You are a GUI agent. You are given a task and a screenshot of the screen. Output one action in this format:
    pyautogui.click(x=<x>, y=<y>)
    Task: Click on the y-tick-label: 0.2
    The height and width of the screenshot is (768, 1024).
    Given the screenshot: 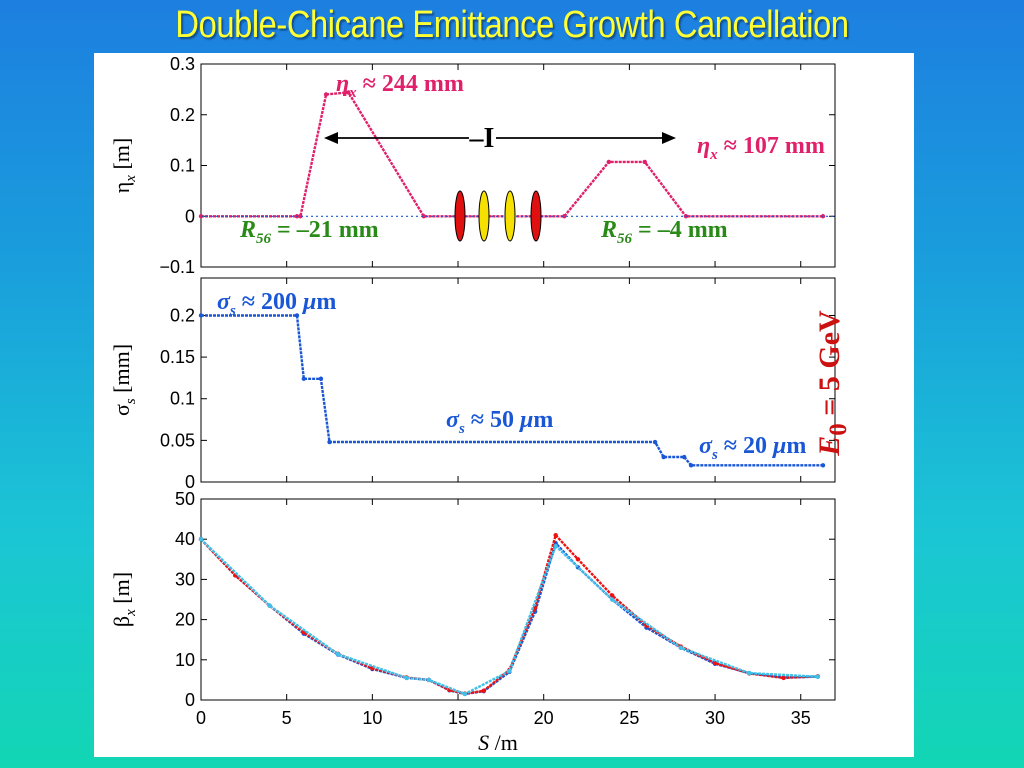 What is the action you would take?
    pyautogui.click(x=182, y=115)
    